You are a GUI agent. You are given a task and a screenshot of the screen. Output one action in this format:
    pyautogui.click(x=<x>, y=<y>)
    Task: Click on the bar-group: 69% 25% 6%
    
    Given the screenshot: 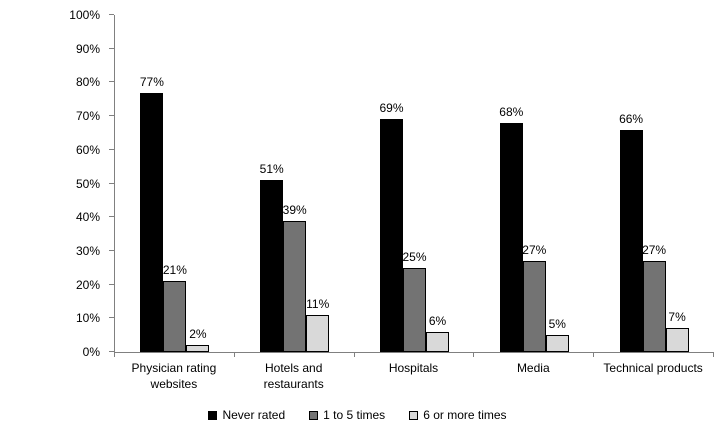 What is the action you would take?
    pyautogui.click(x=415, y=183)
    